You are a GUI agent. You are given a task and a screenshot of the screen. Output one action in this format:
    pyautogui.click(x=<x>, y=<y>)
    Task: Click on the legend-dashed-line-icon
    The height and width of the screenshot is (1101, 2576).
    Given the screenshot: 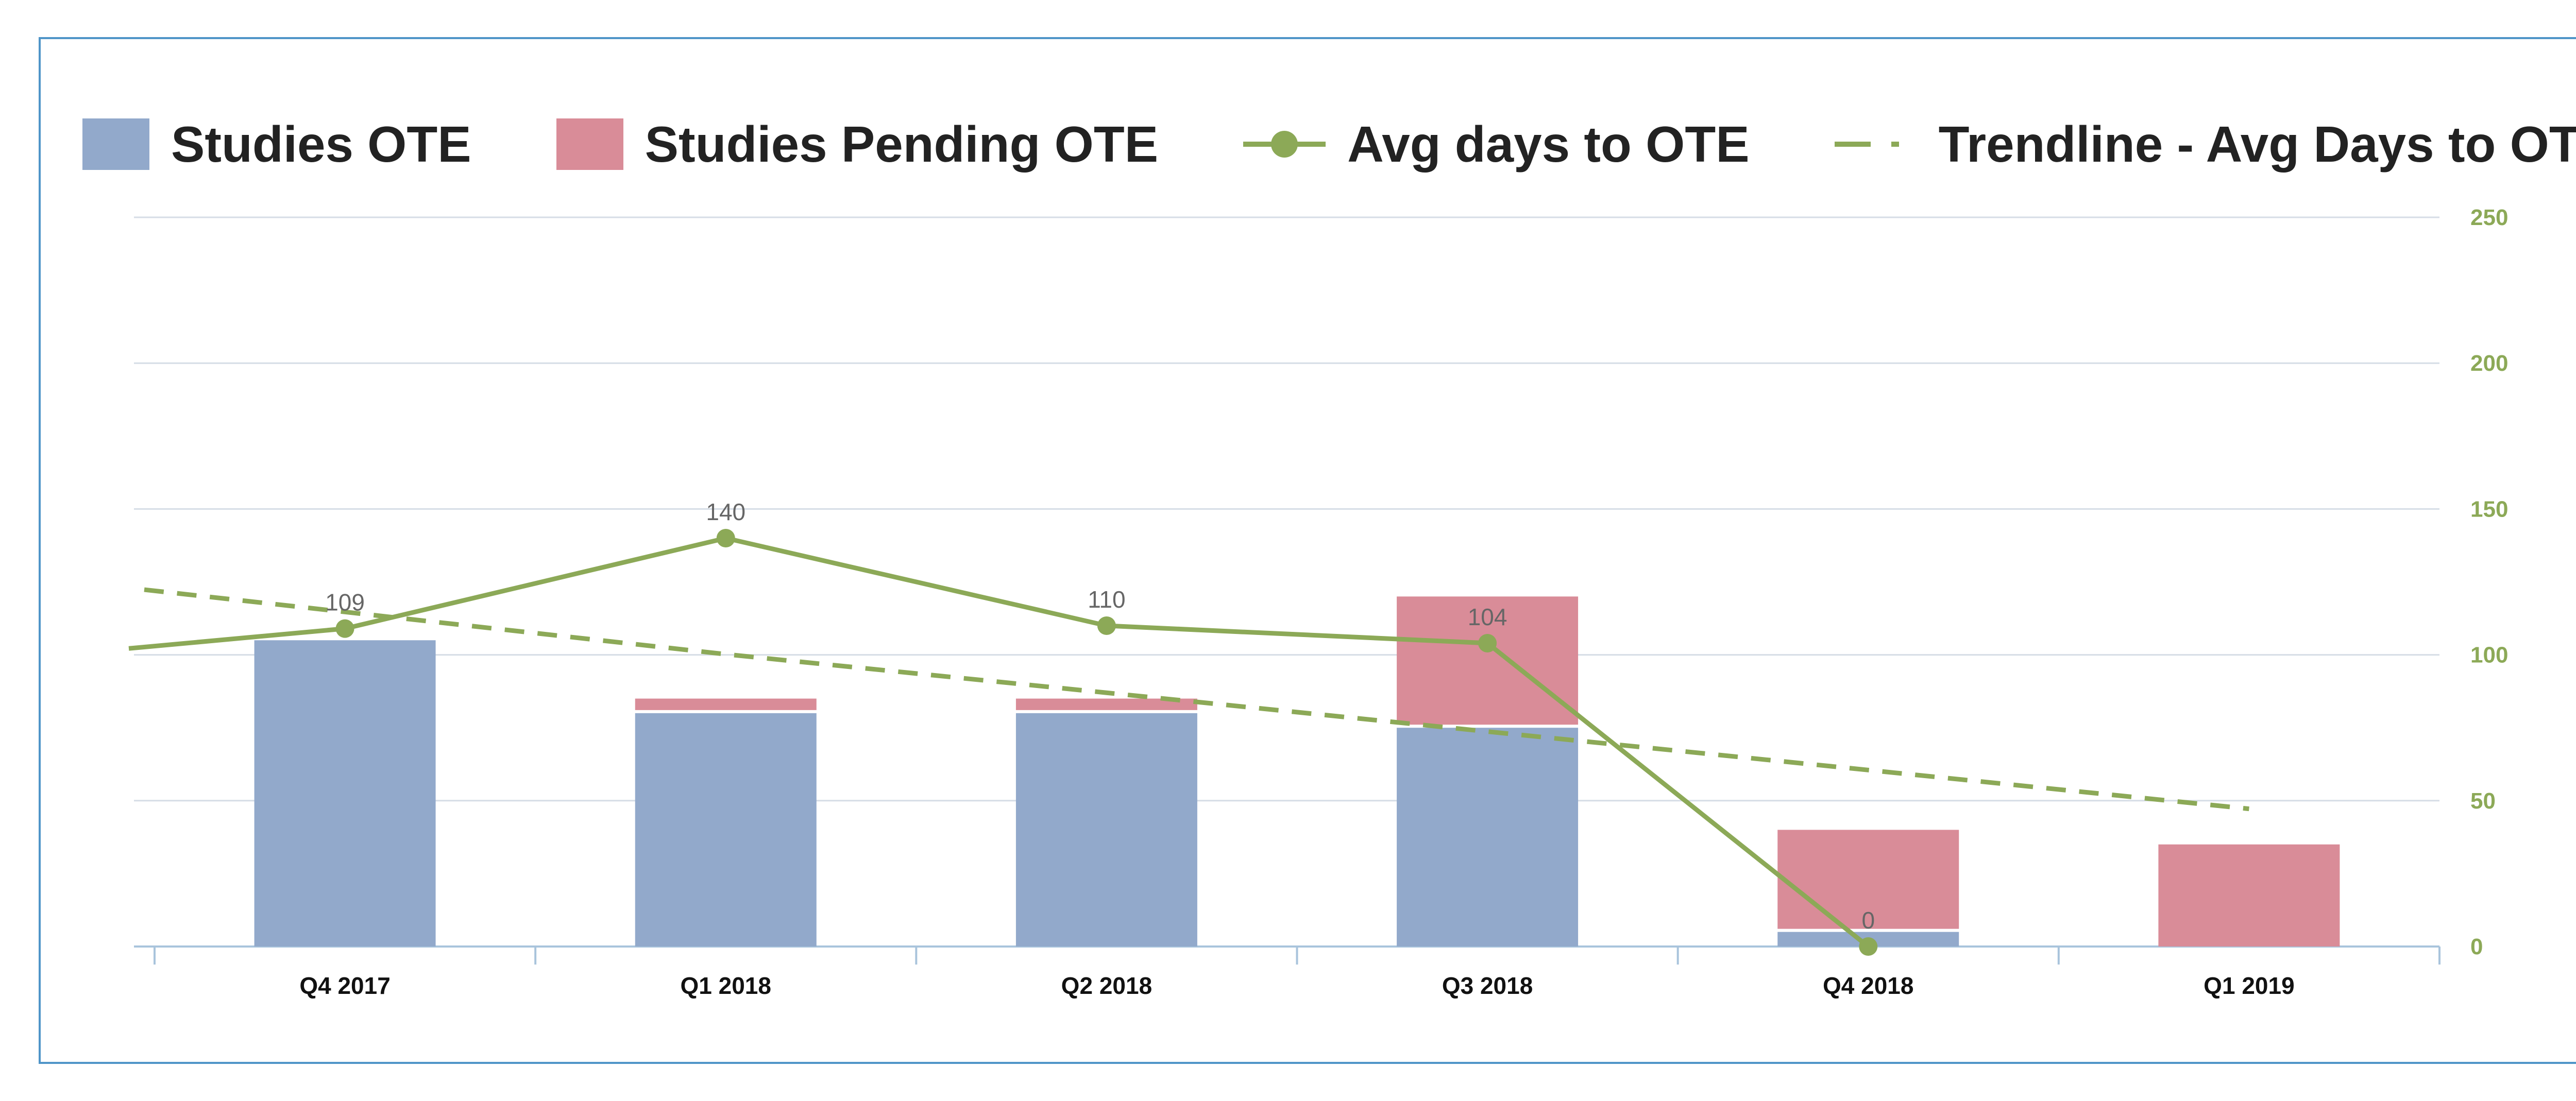 What is the action you would take?
    pyautogui.click(x=1866, y=144)
    